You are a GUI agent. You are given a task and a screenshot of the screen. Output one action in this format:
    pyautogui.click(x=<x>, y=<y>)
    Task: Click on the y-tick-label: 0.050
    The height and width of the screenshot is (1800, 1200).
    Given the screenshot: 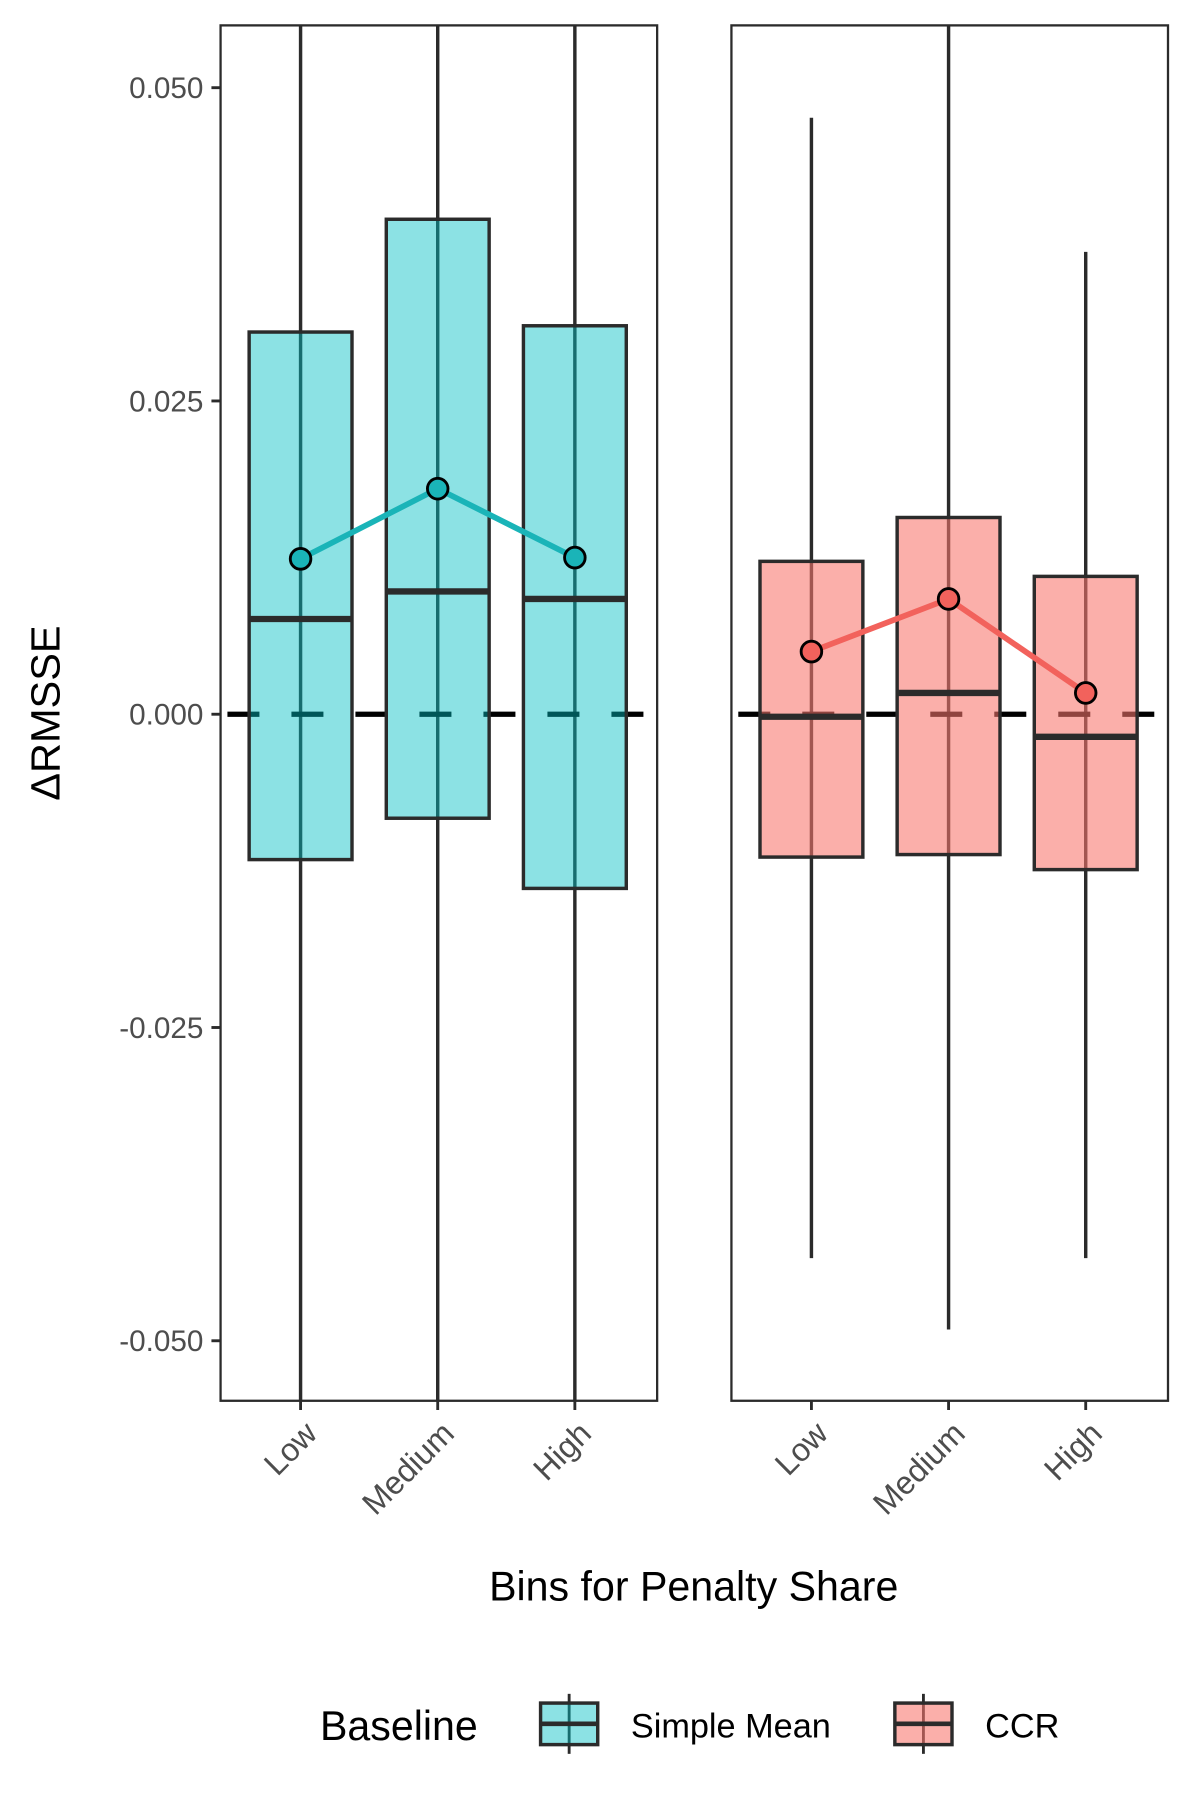 What is the action you would take?
    pyautogui.click(x=166, y=88)
    